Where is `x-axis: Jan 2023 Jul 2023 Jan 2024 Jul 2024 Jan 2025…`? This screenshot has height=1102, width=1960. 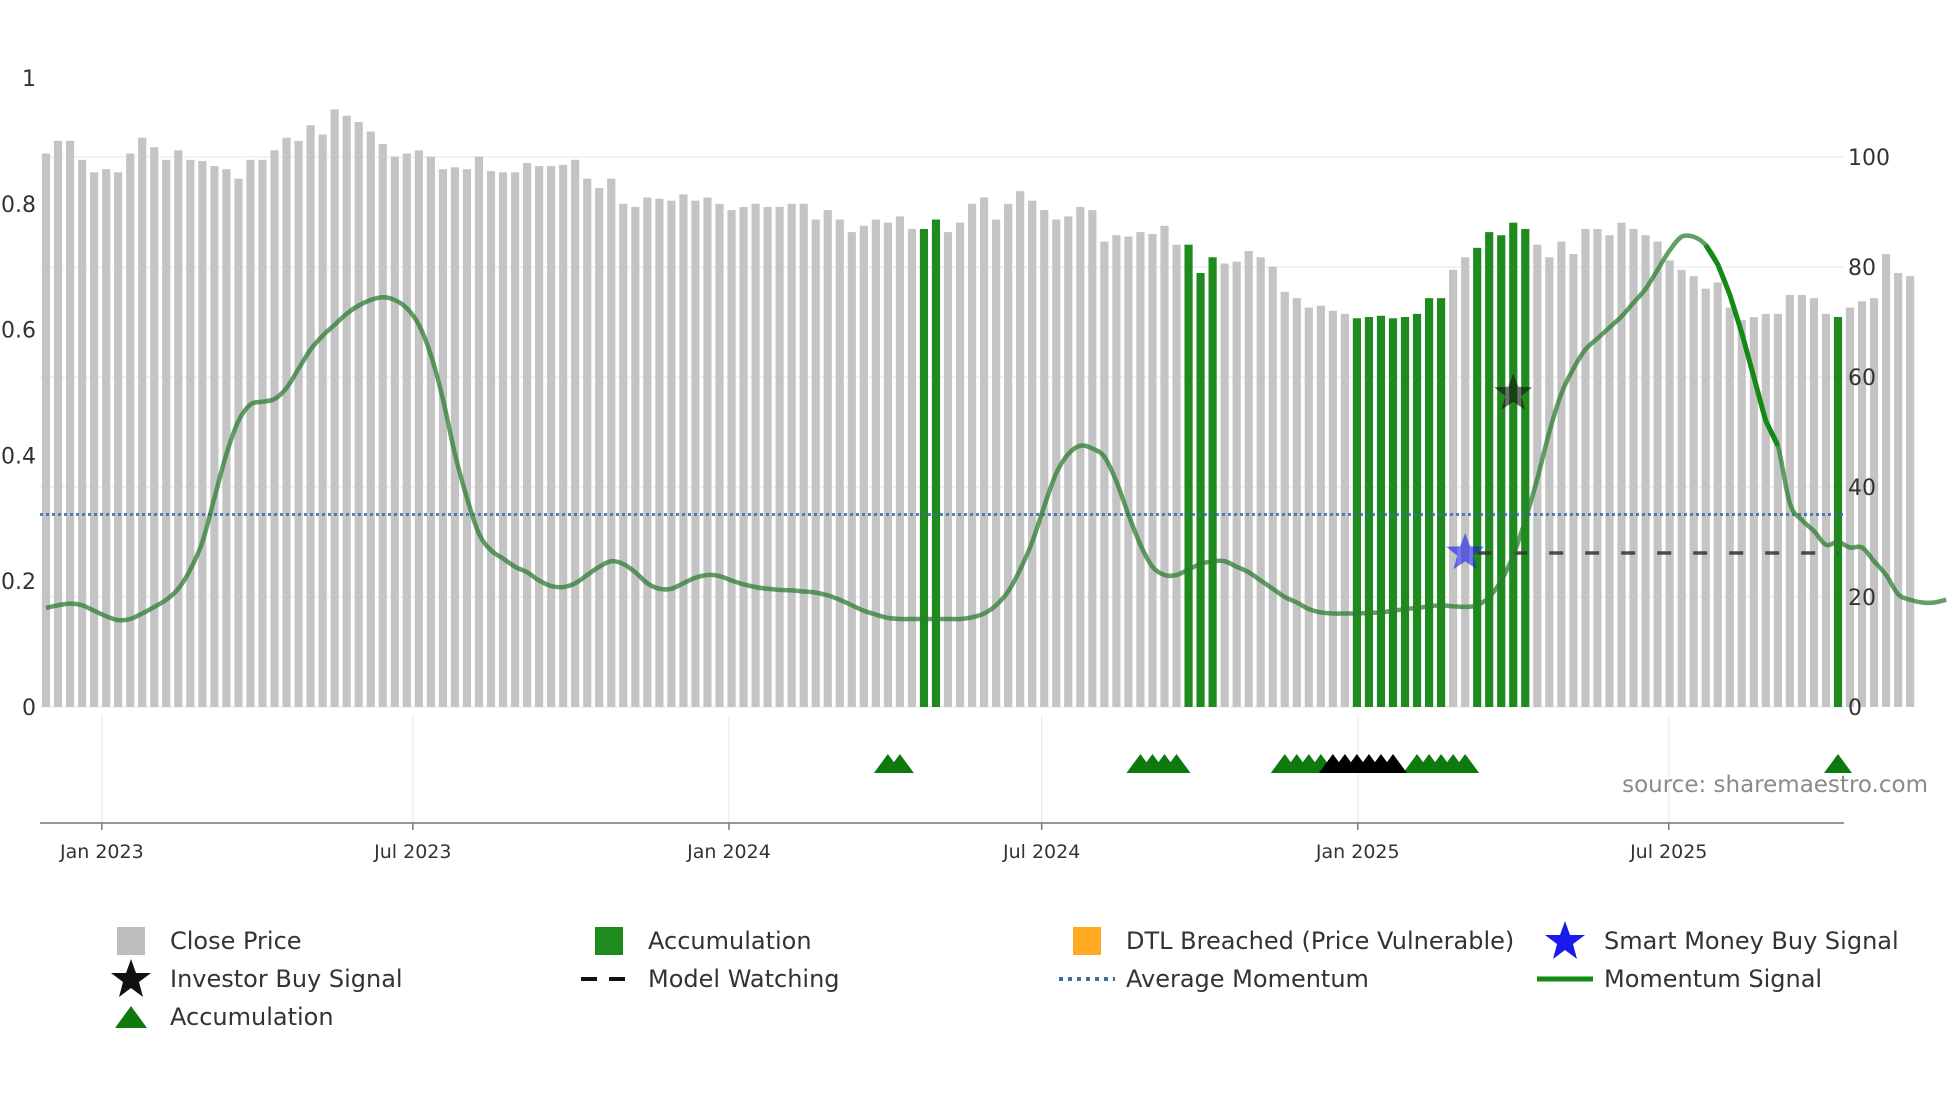
x-axis: Jan 2023 Jul 2023 Jan 2024 Jul 2024 Jan 2025… is located at coordinates (942, 842).